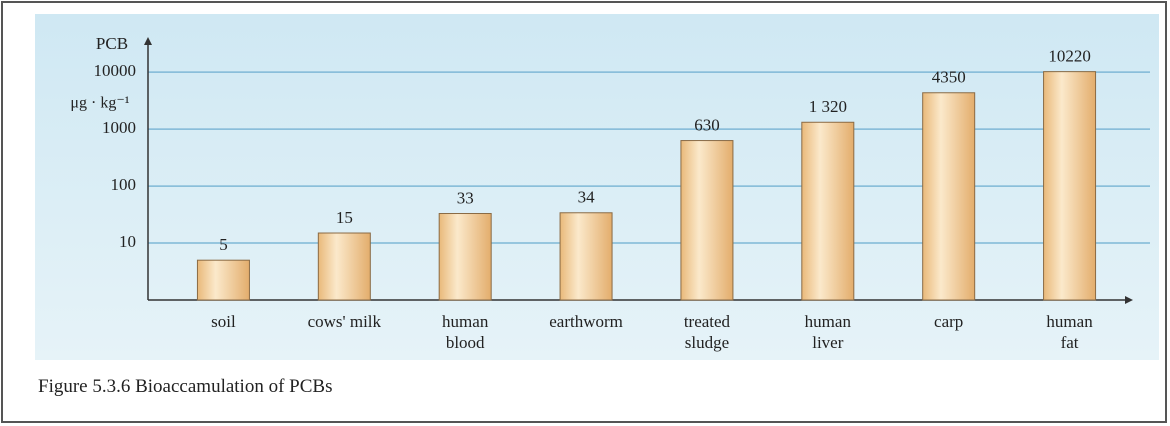 This screenshot has width=1170, height=426. I want to click on caption: Figure 5.3.6 Bioaccamulation of PCBs, so click(185, 386).